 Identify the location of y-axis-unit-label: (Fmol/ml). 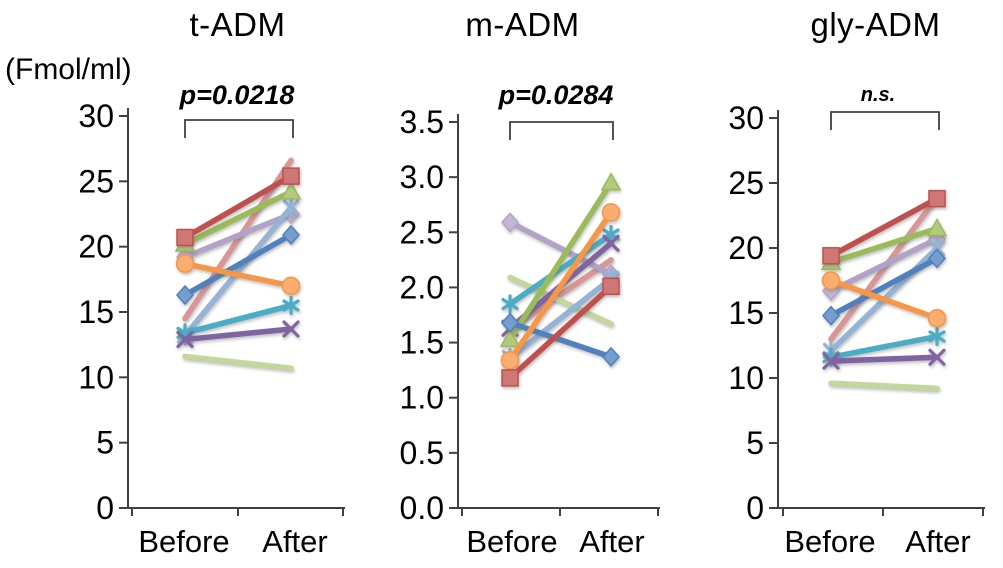
(68, 69).